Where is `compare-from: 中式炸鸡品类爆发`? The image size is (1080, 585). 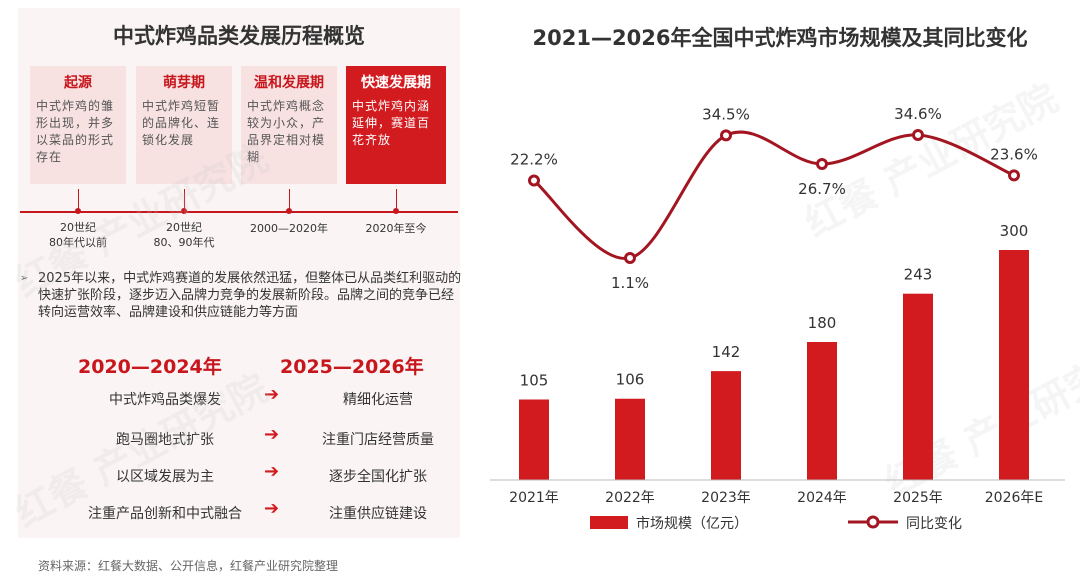 compare-from: 中式炸鸡品类爆发 is located at coordinates (165, 400).